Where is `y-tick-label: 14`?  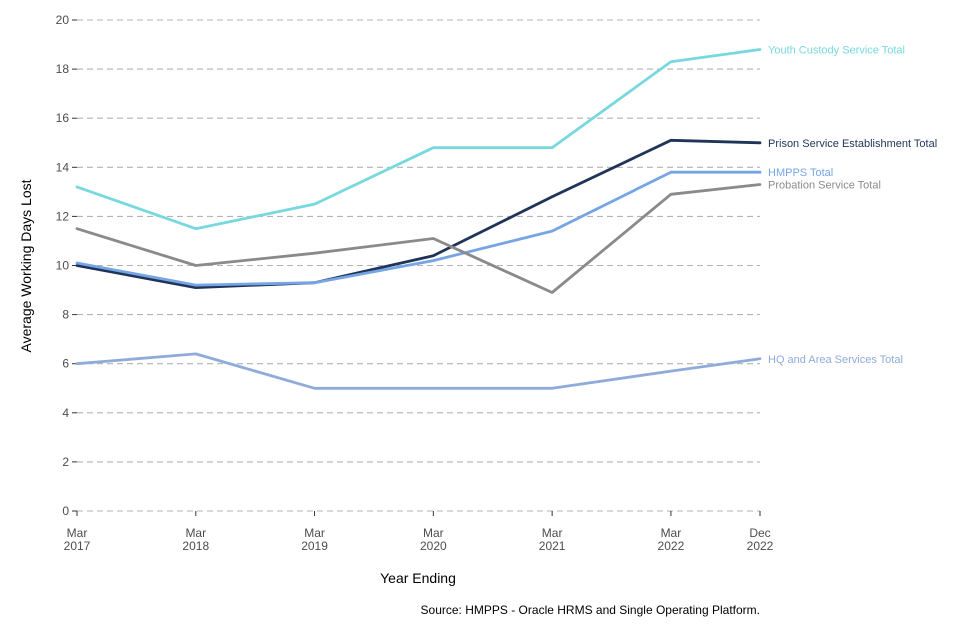
y-tick-label: 14 is located at coordinates (63, 167).